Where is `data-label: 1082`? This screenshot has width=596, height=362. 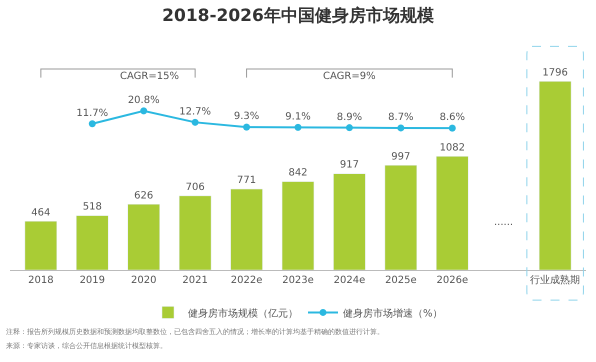
data-label: 1082 is located at coordinates (453, 148).